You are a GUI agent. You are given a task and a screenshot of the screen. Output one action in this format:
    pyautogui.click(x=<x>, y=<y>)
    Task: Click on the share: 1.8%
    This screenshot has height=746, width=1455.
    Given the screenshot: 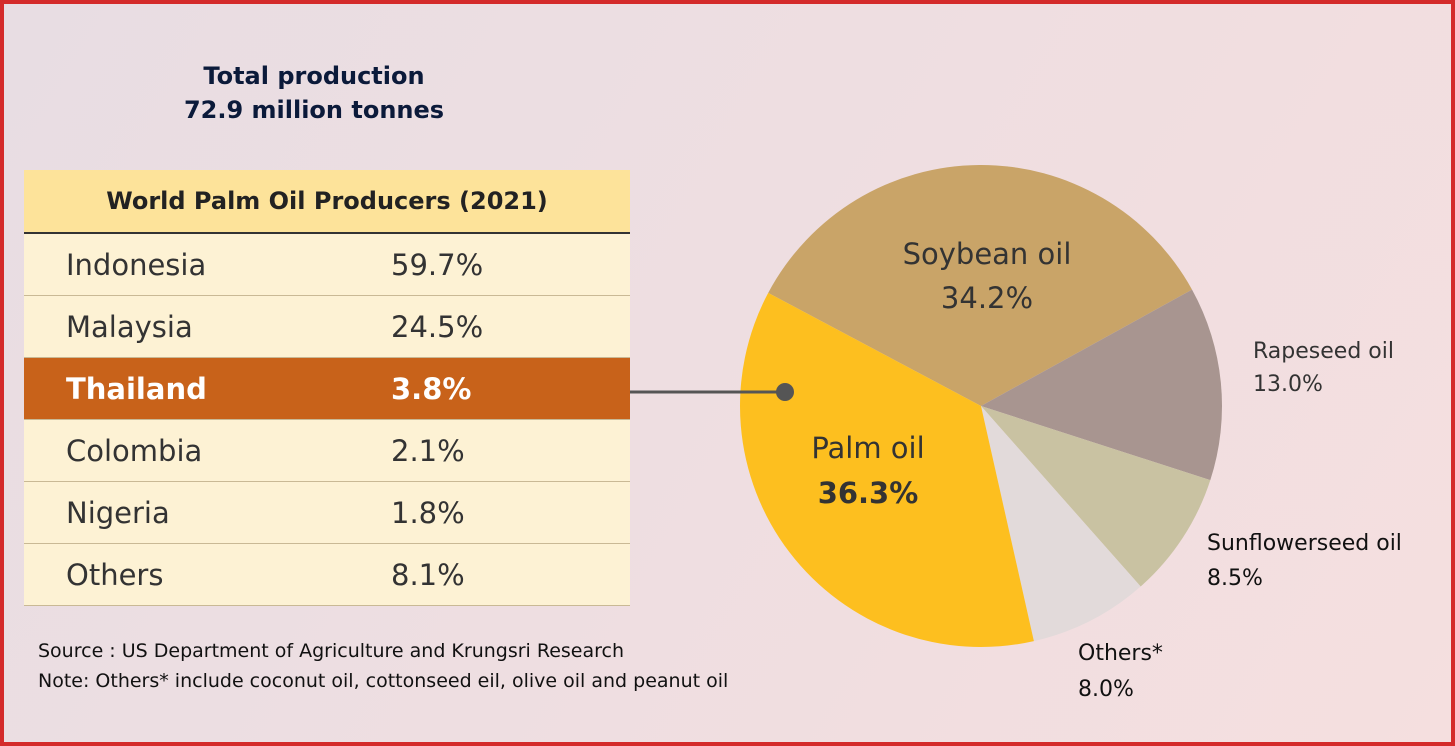 What is the action you would take?
    pyautogui.click(x=428, y=512)
    